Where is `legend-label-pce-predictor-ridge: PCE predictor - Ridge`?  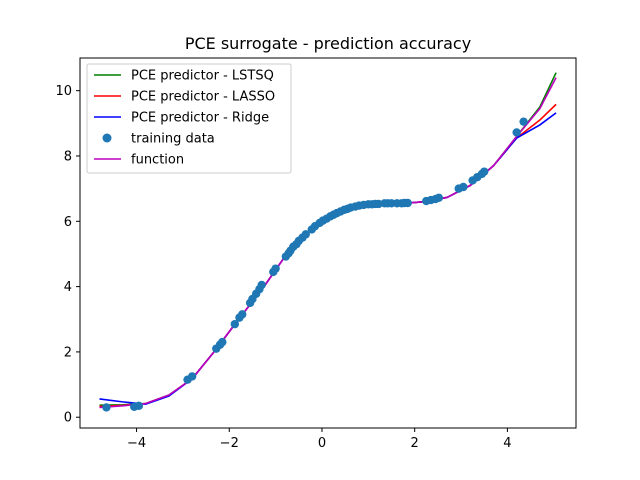
legend-label-pce-predictor-ridge: PCE predictor - Ridge is located at coordinates (200, 118).